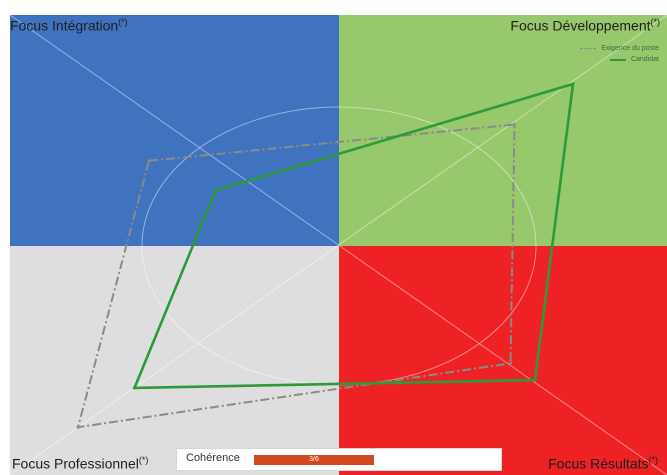  Describe the element at coordinates (123, 22) in the screenshot. I see `quadrant-label-integration-mark: (*)` at that location.